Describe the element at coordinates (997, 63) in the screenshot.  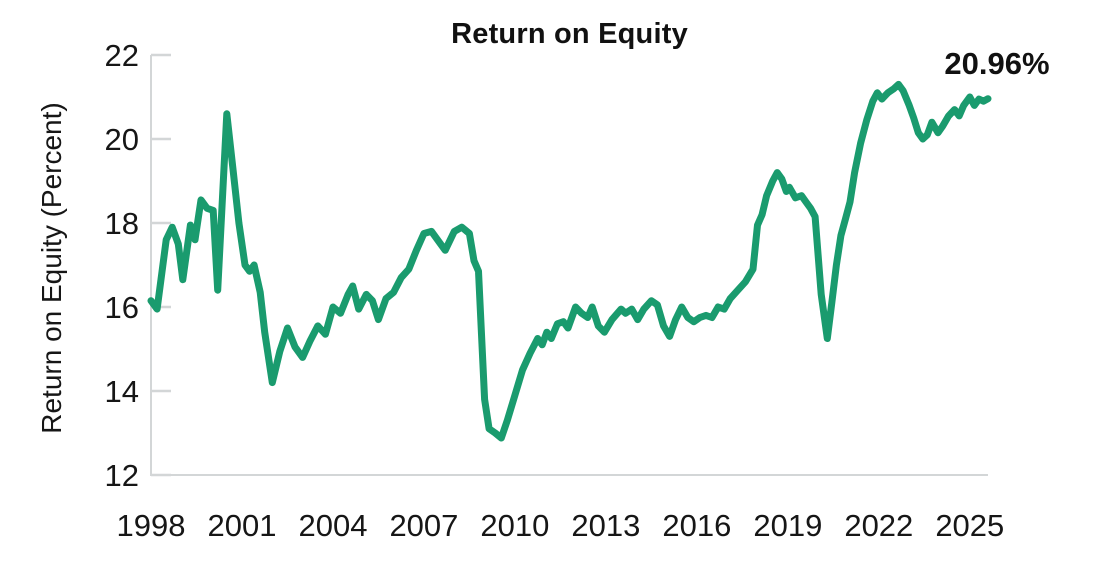
I see `latest-value-label: 20.96%` at that location.